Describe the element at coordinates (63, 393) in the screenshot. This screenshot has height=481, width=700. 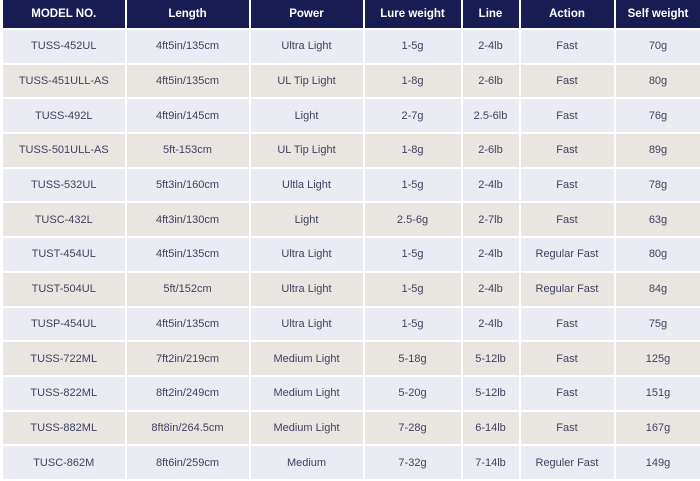
I see `table-cell: TUSS-822ML` at that location.